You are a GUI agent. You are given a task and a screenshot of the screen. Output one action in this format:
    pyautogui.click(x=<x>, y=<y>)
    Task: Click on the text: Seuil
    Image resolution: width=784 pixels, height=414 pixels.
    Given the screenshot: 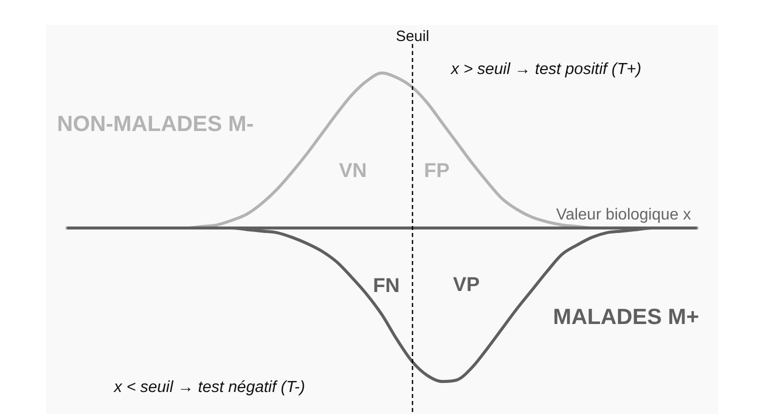 What is the action you would take?
    pyautogui.click(x=413, y=36)
    